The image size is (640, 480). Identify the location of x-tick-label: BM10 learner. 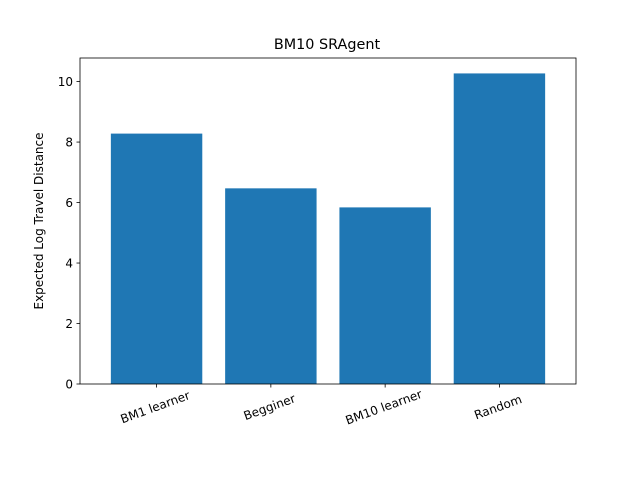
(384, 407).